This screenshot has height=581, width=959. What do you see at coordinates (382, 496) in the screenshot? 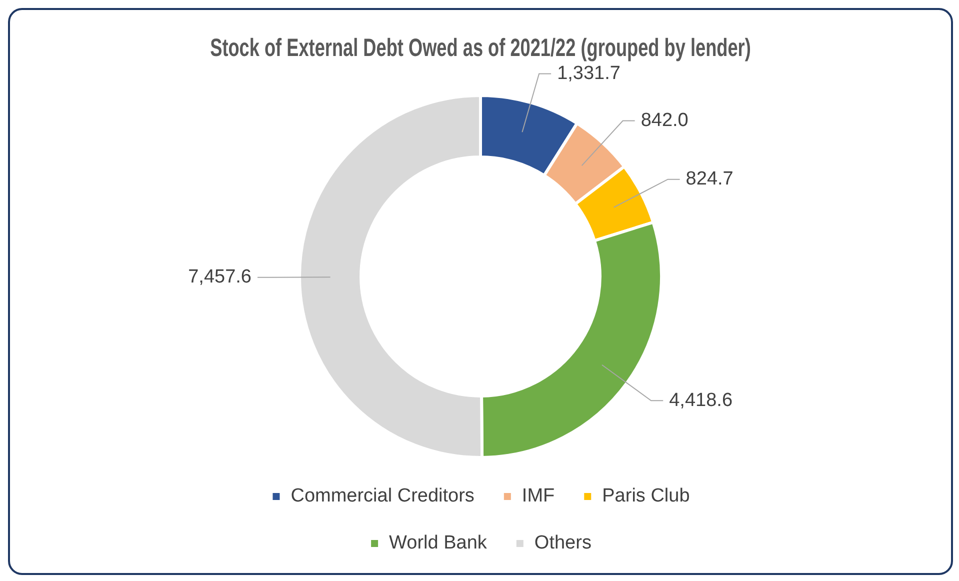
I see `legend-label: Commercial Creditors` at bounding box center [382, 496].